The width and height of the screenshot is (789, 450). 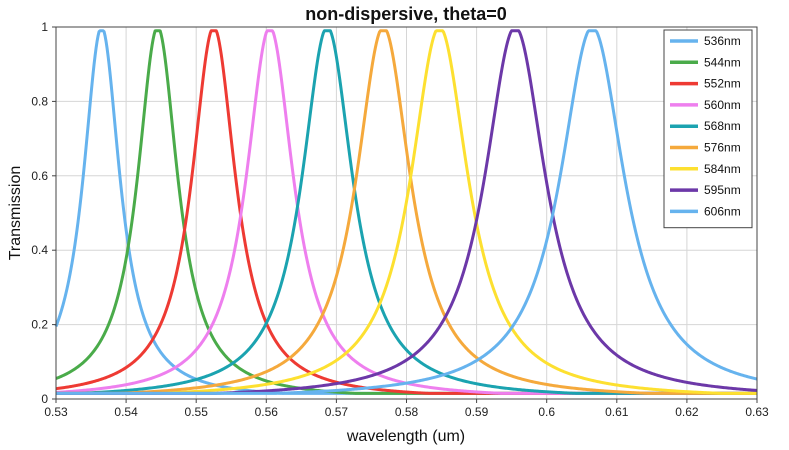 I want to click on x-tick-label: 0.53, so click(x=56, y=412).